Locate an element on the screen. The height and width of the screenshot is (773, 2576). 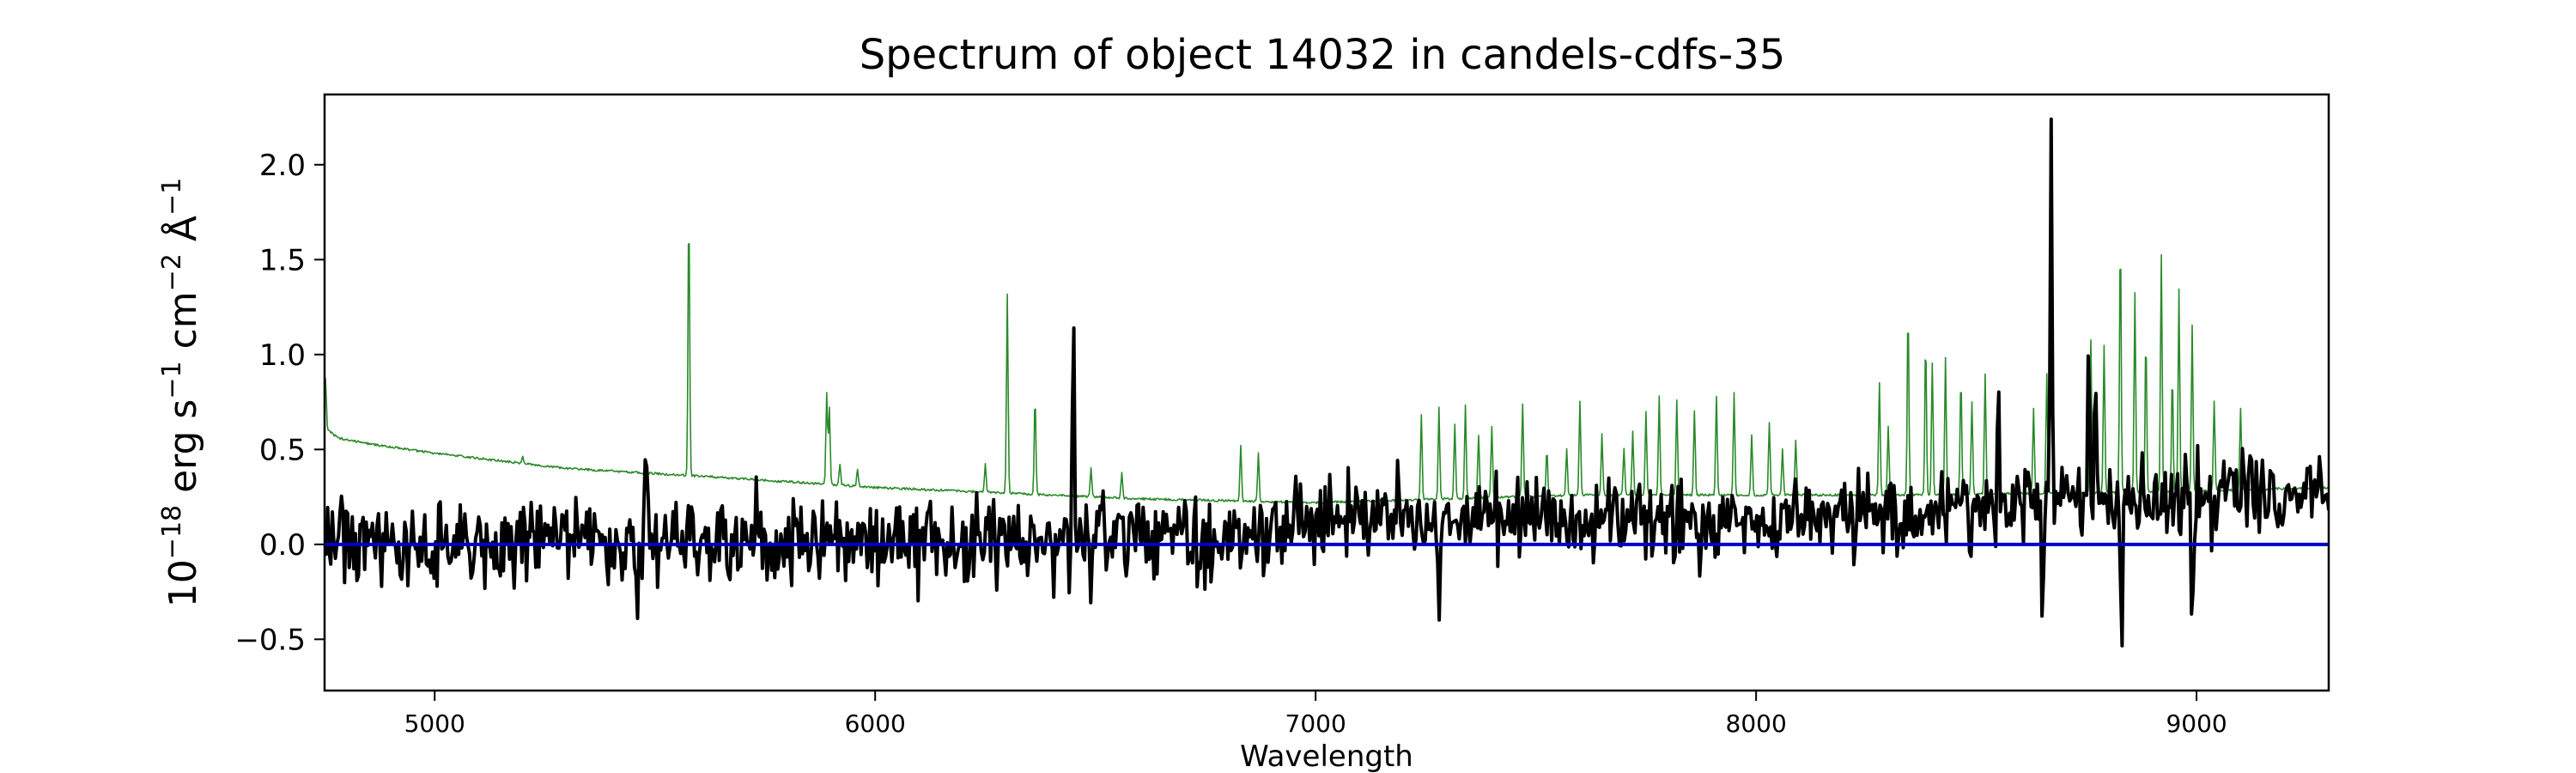
ylabel-mid3: Å is located at coordinates (182, 234).